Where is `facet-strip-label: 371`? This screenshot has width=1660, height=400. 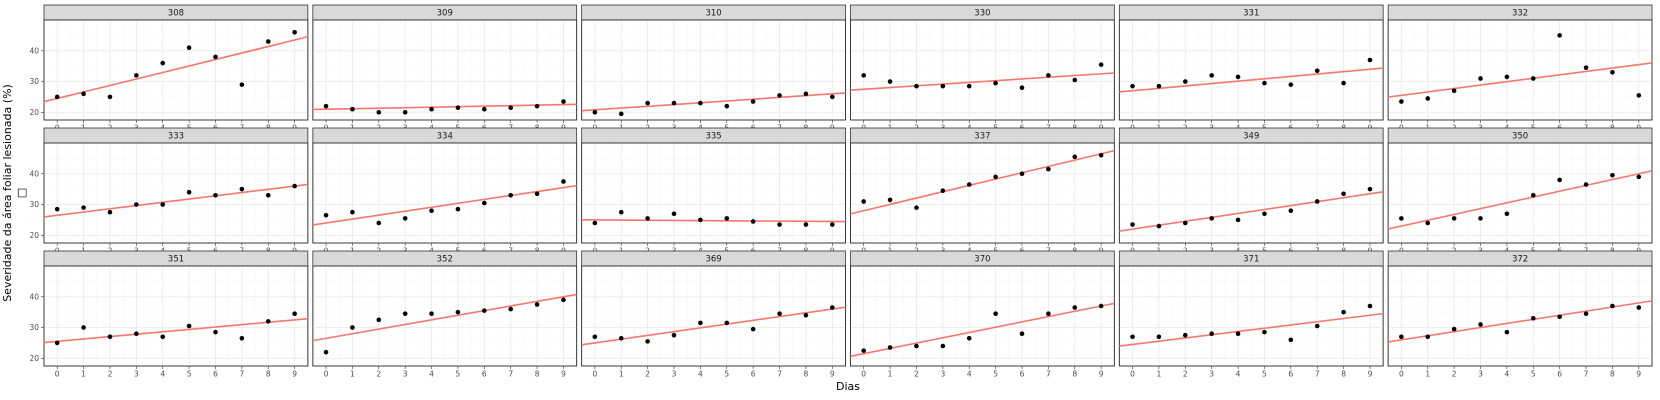
facet-strip-label: 371 is located at coordinates (1251, 260).